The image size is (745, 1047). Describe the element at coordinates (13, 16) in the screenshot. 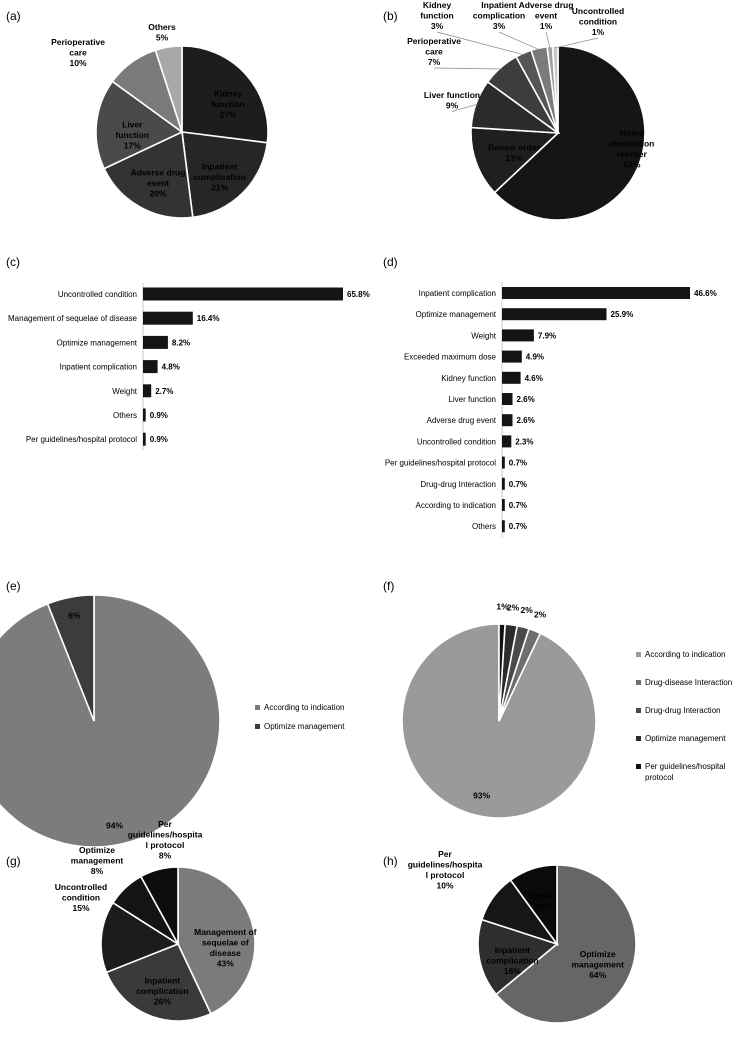

I see `panel-letter-a: (a)` at that location.